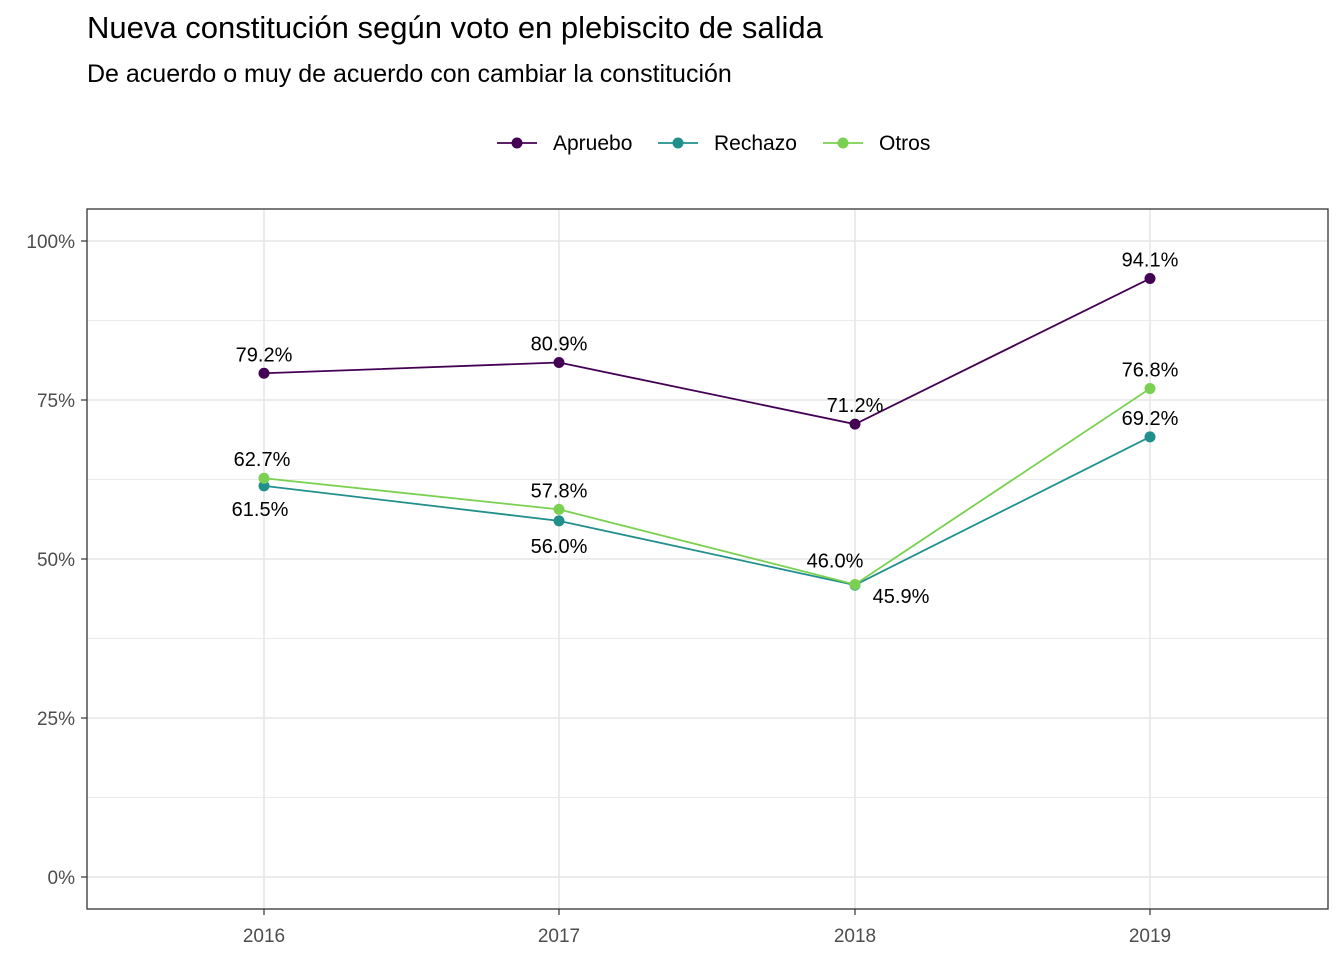 The width and height of the screenshot is (1344, 960). What do you see at coordinates (62, 878) in the screenshot?
I see `y-tick-label: 0%` at bounding box center [62, 878].